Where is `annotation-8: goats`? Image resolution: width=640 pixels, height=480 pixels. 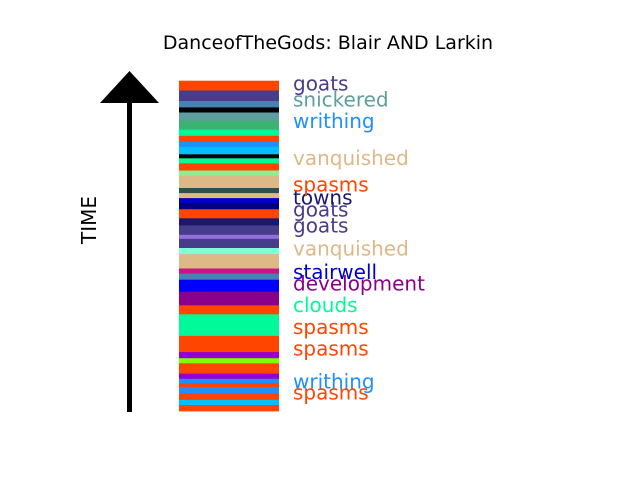
annotation-8: goats is located at coordinates (320, 225).